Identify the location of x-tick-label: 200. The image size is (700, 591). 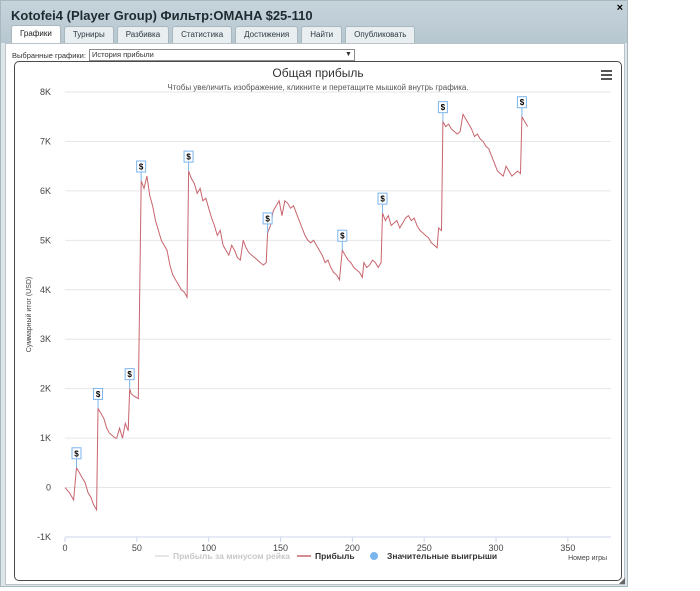
(352, 548).